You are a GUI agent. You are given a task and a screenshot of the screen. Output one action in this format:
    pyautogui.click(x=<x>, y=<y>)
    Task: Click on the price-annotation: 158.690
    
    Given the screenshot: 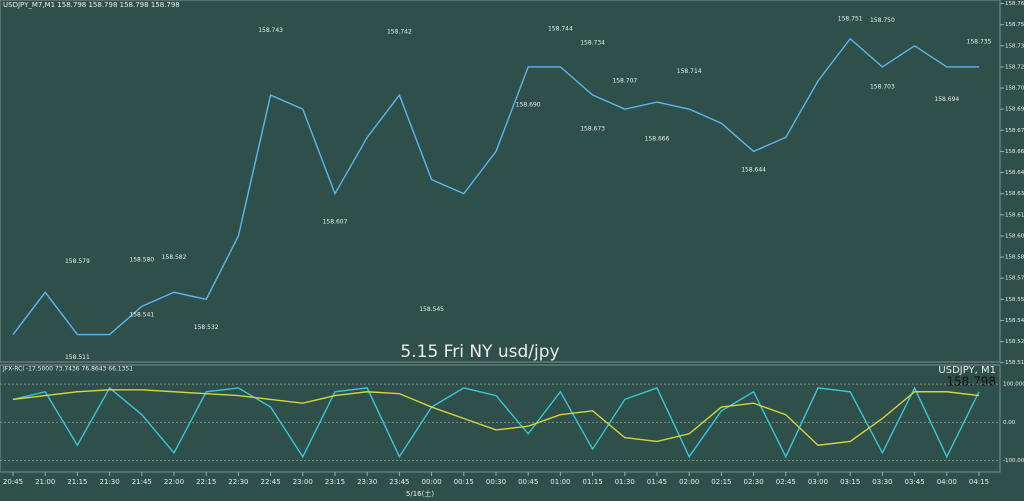 What is the action you would take?
    pyautogui.click(x=528, y=105)
    